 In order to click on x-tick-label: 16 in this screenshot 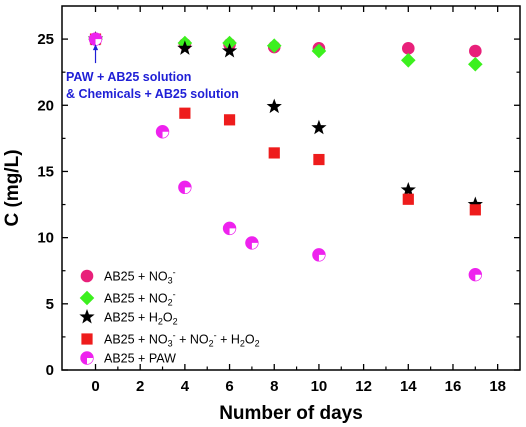, I will do `click(453, 386)`.